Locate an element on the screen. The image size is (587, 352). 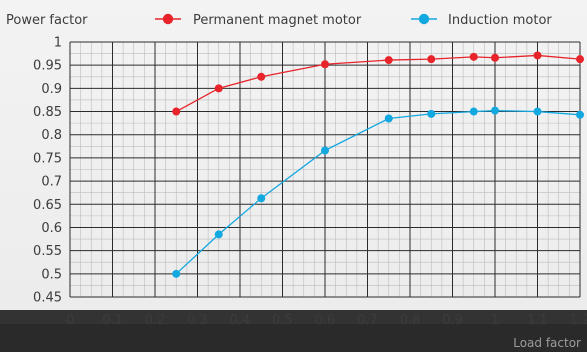
legend-marker-permanent-magnet is located at coordinates (168, 19).